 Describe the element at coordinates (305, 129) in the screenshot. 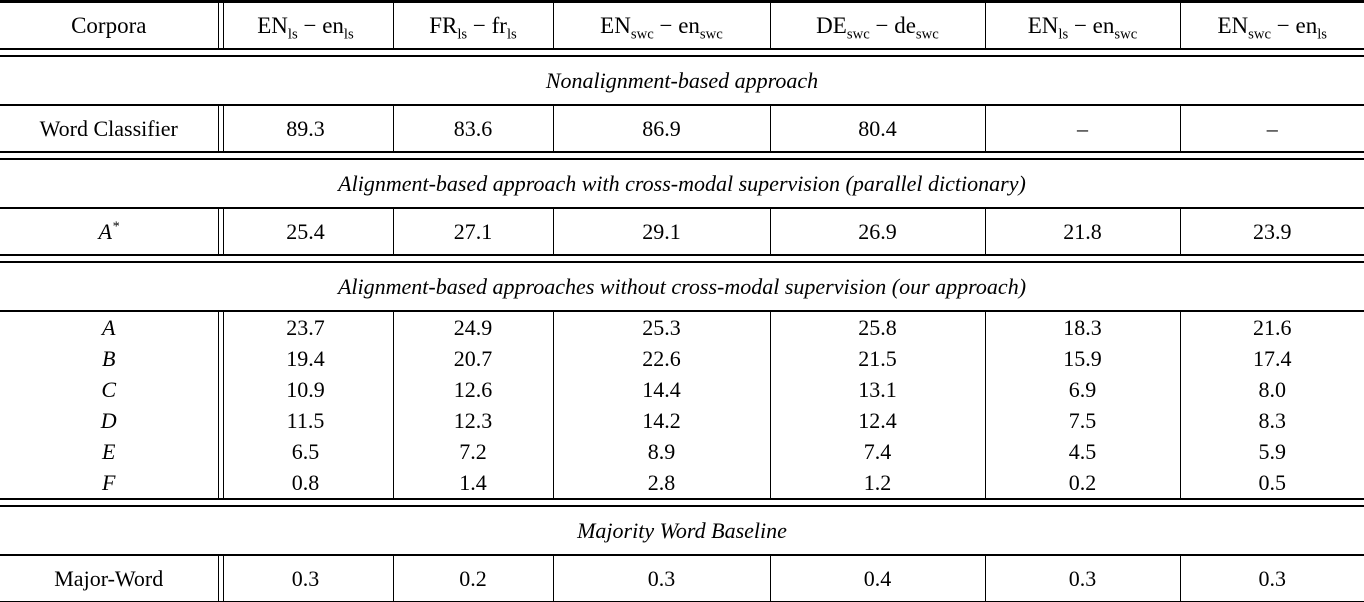

I see `value-cell: 89.3` at that location.